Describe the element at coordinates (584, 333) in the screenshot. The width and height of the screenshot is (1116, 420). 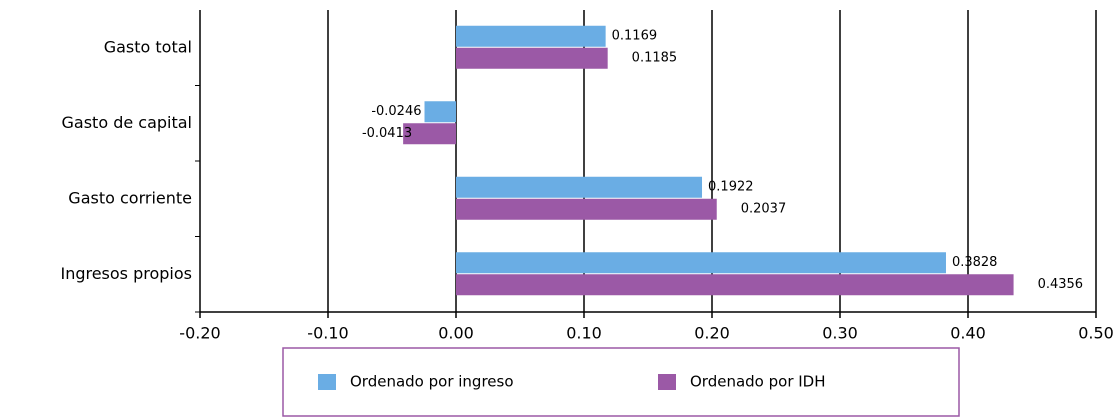
I see `x-tick-label: 0.10` at that location.